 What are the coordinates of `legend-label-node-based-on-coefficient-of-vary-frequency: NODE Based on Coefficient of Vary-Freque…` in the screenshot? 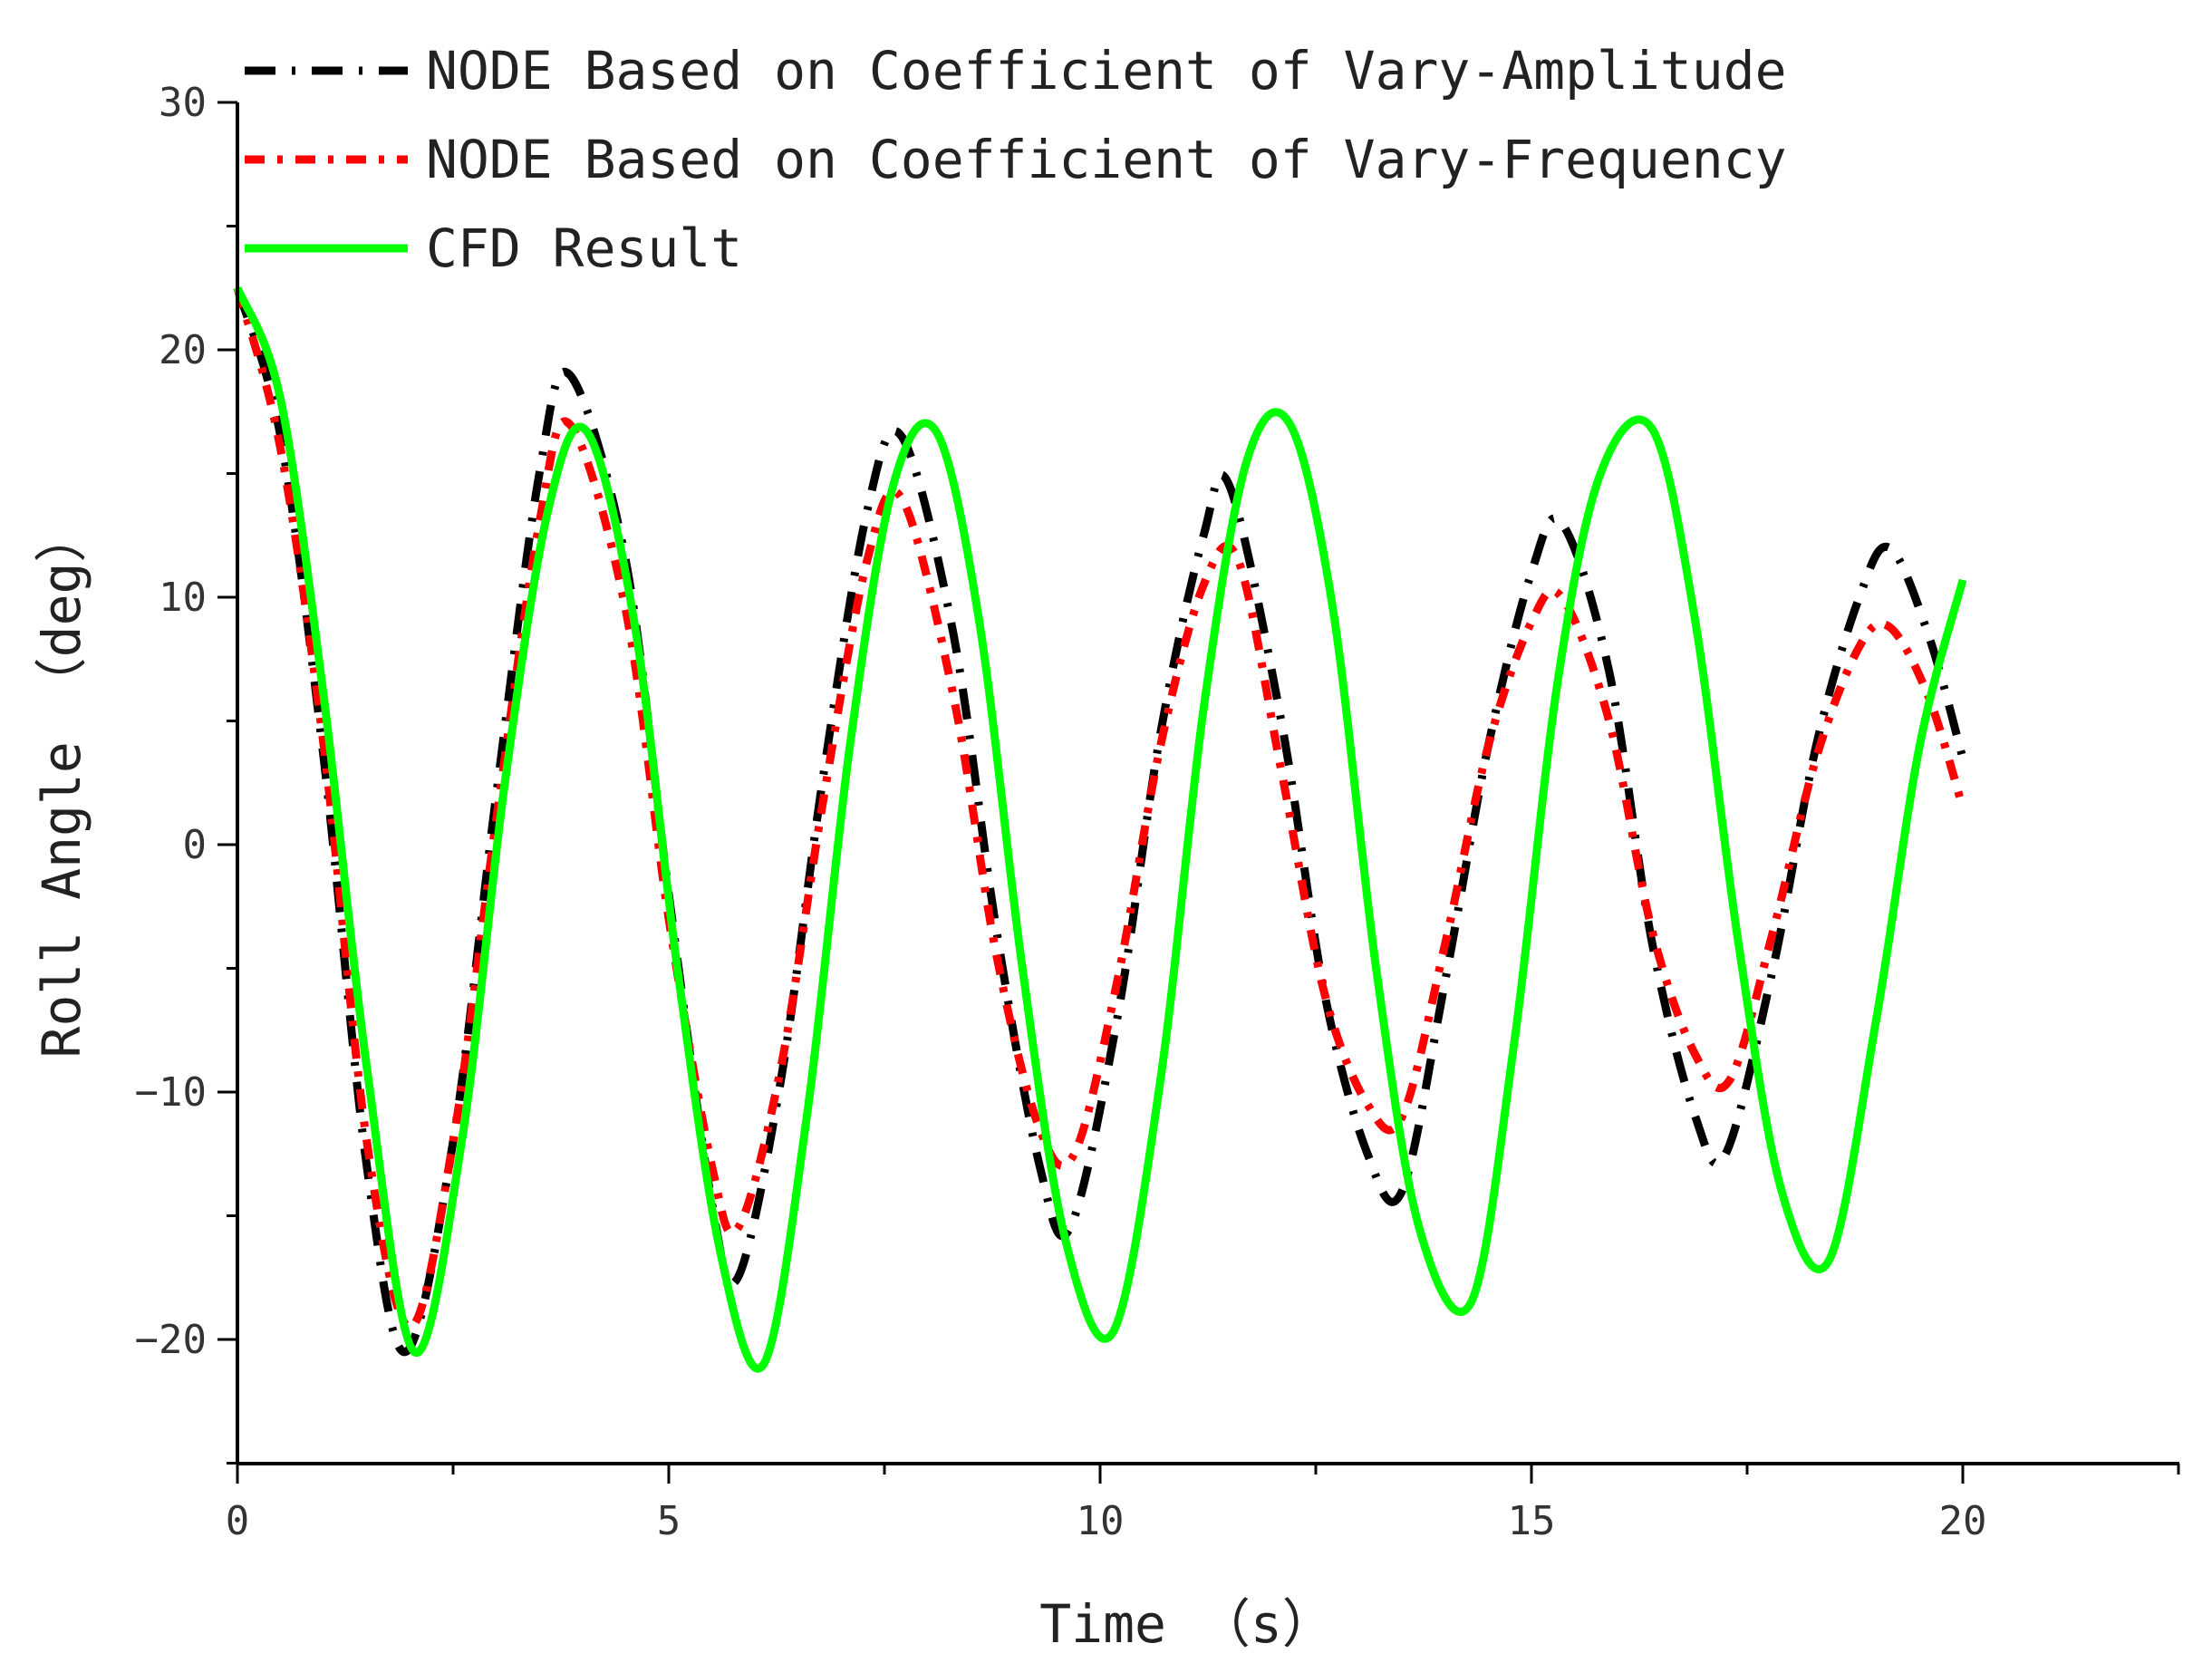 It's located at (1106, 159).